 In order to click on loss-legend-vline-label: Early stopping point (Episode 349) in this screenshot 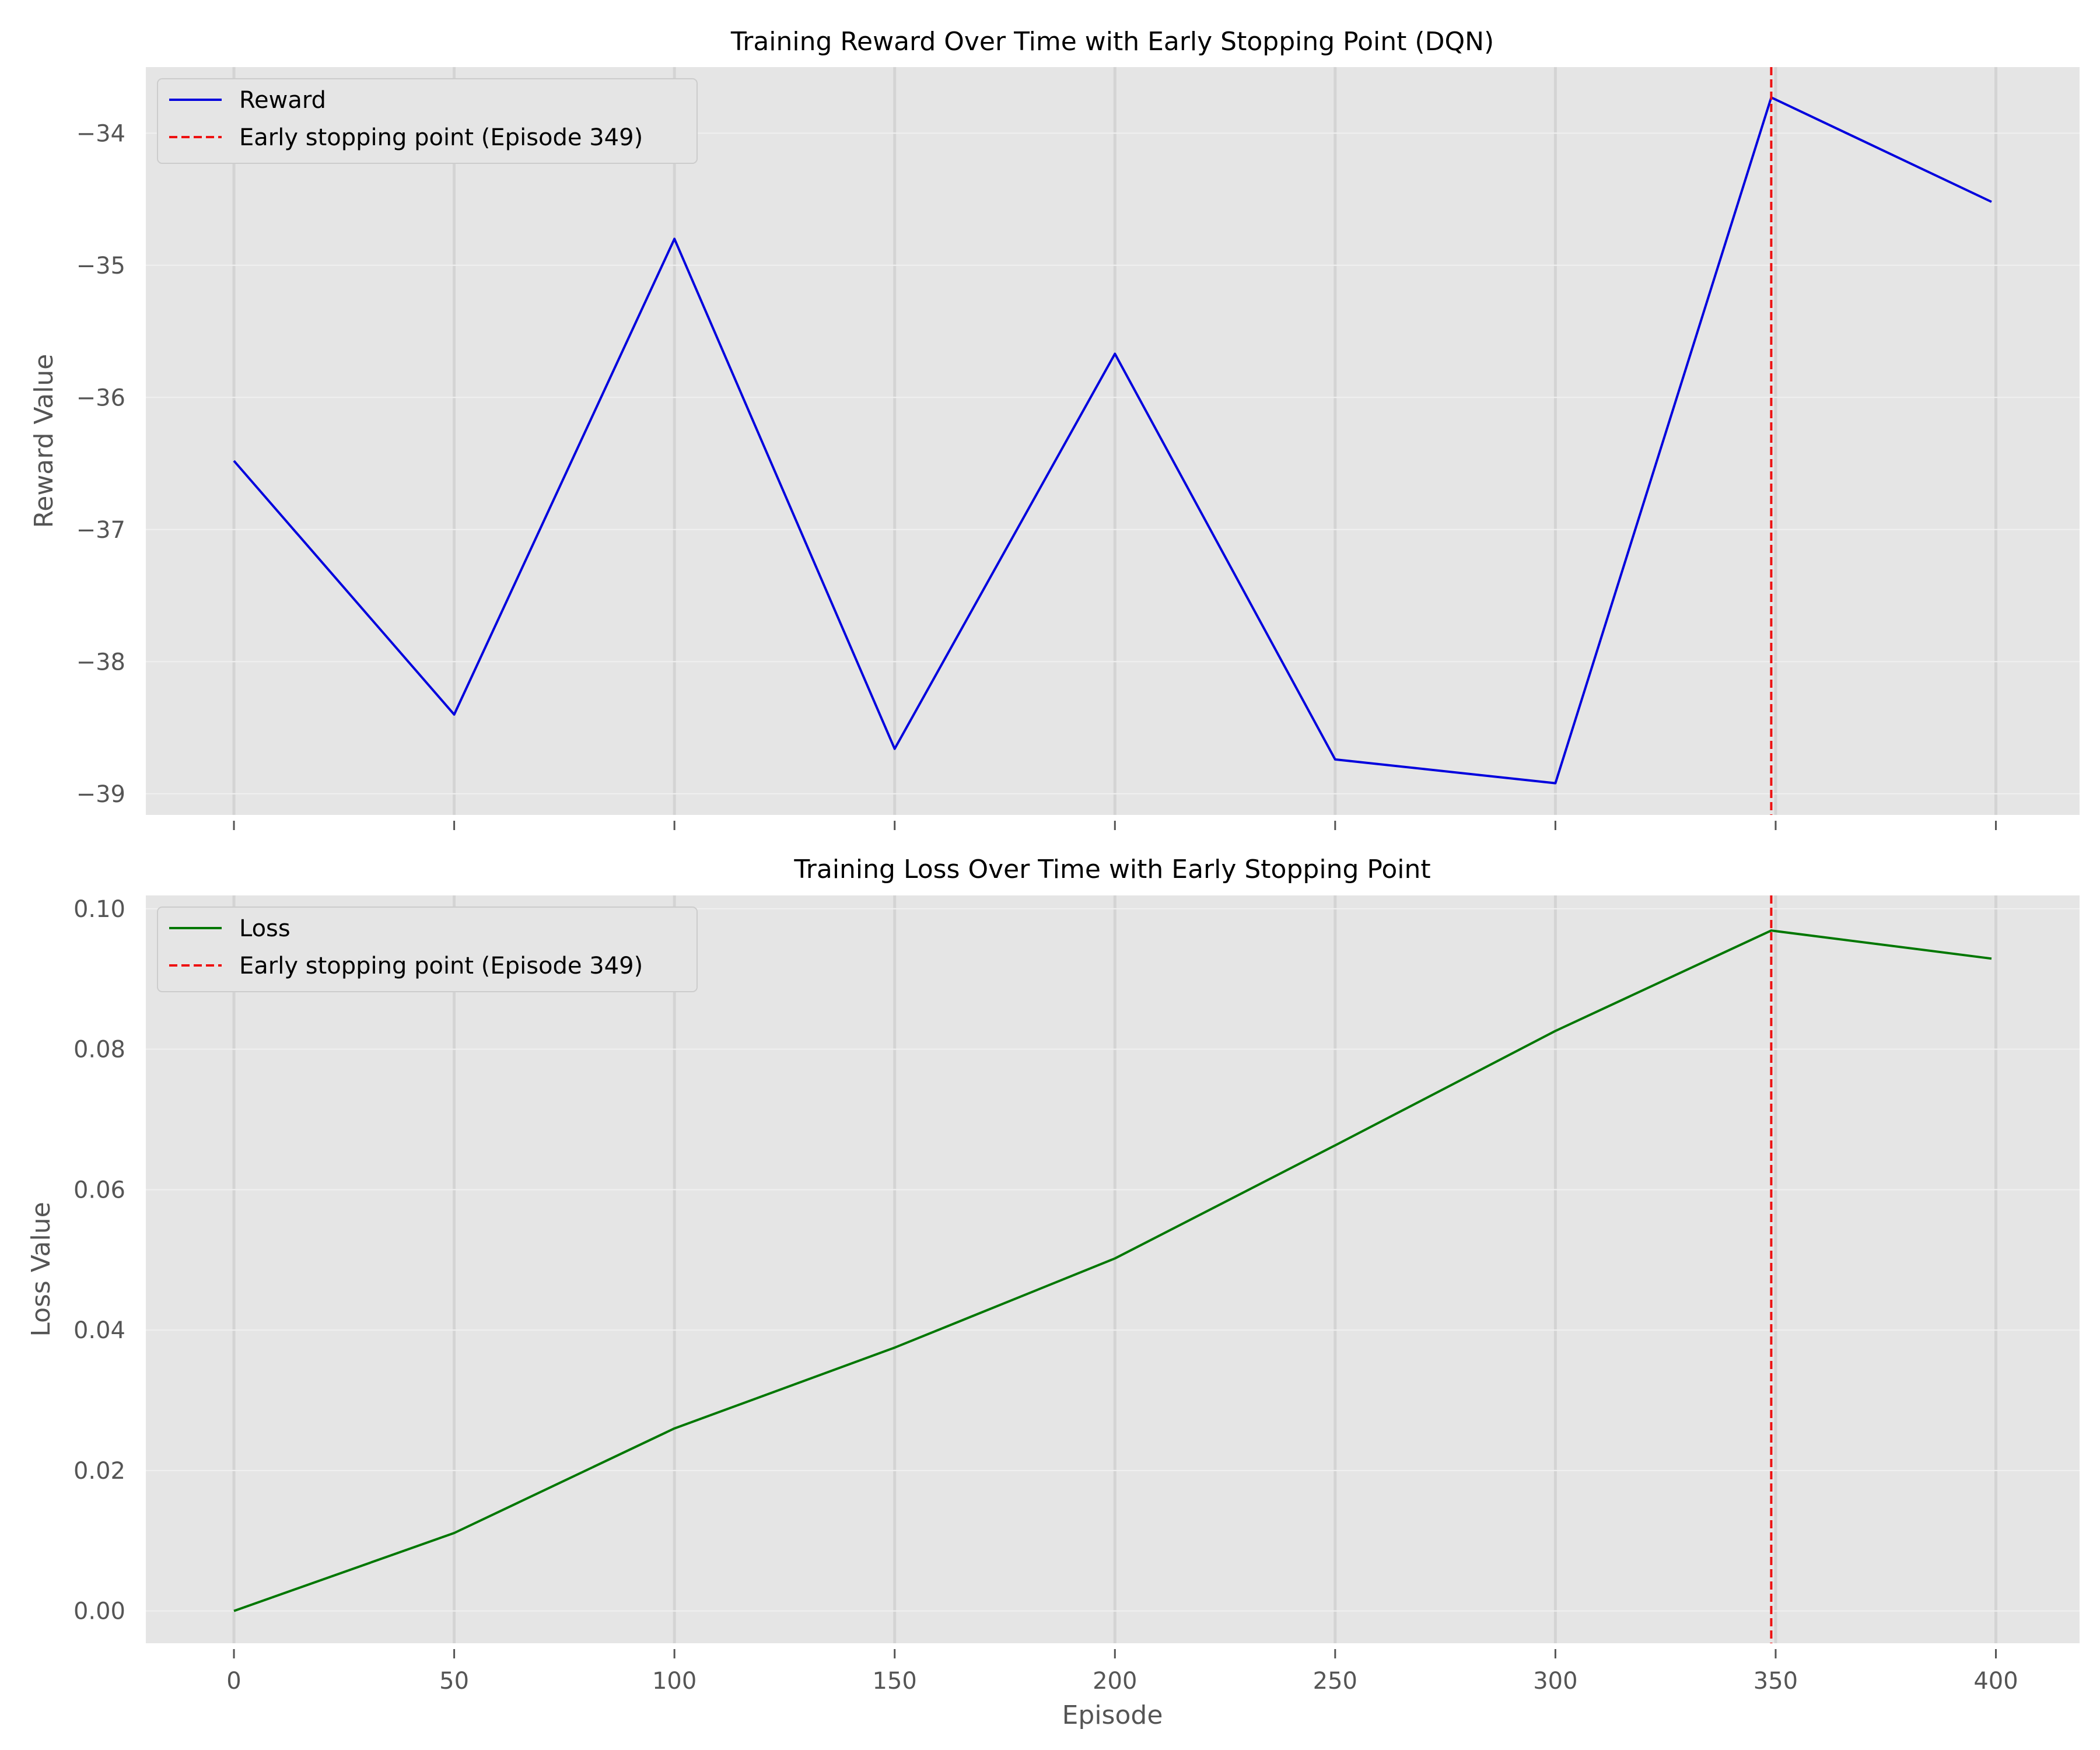, I will do `click(441, 966)`.